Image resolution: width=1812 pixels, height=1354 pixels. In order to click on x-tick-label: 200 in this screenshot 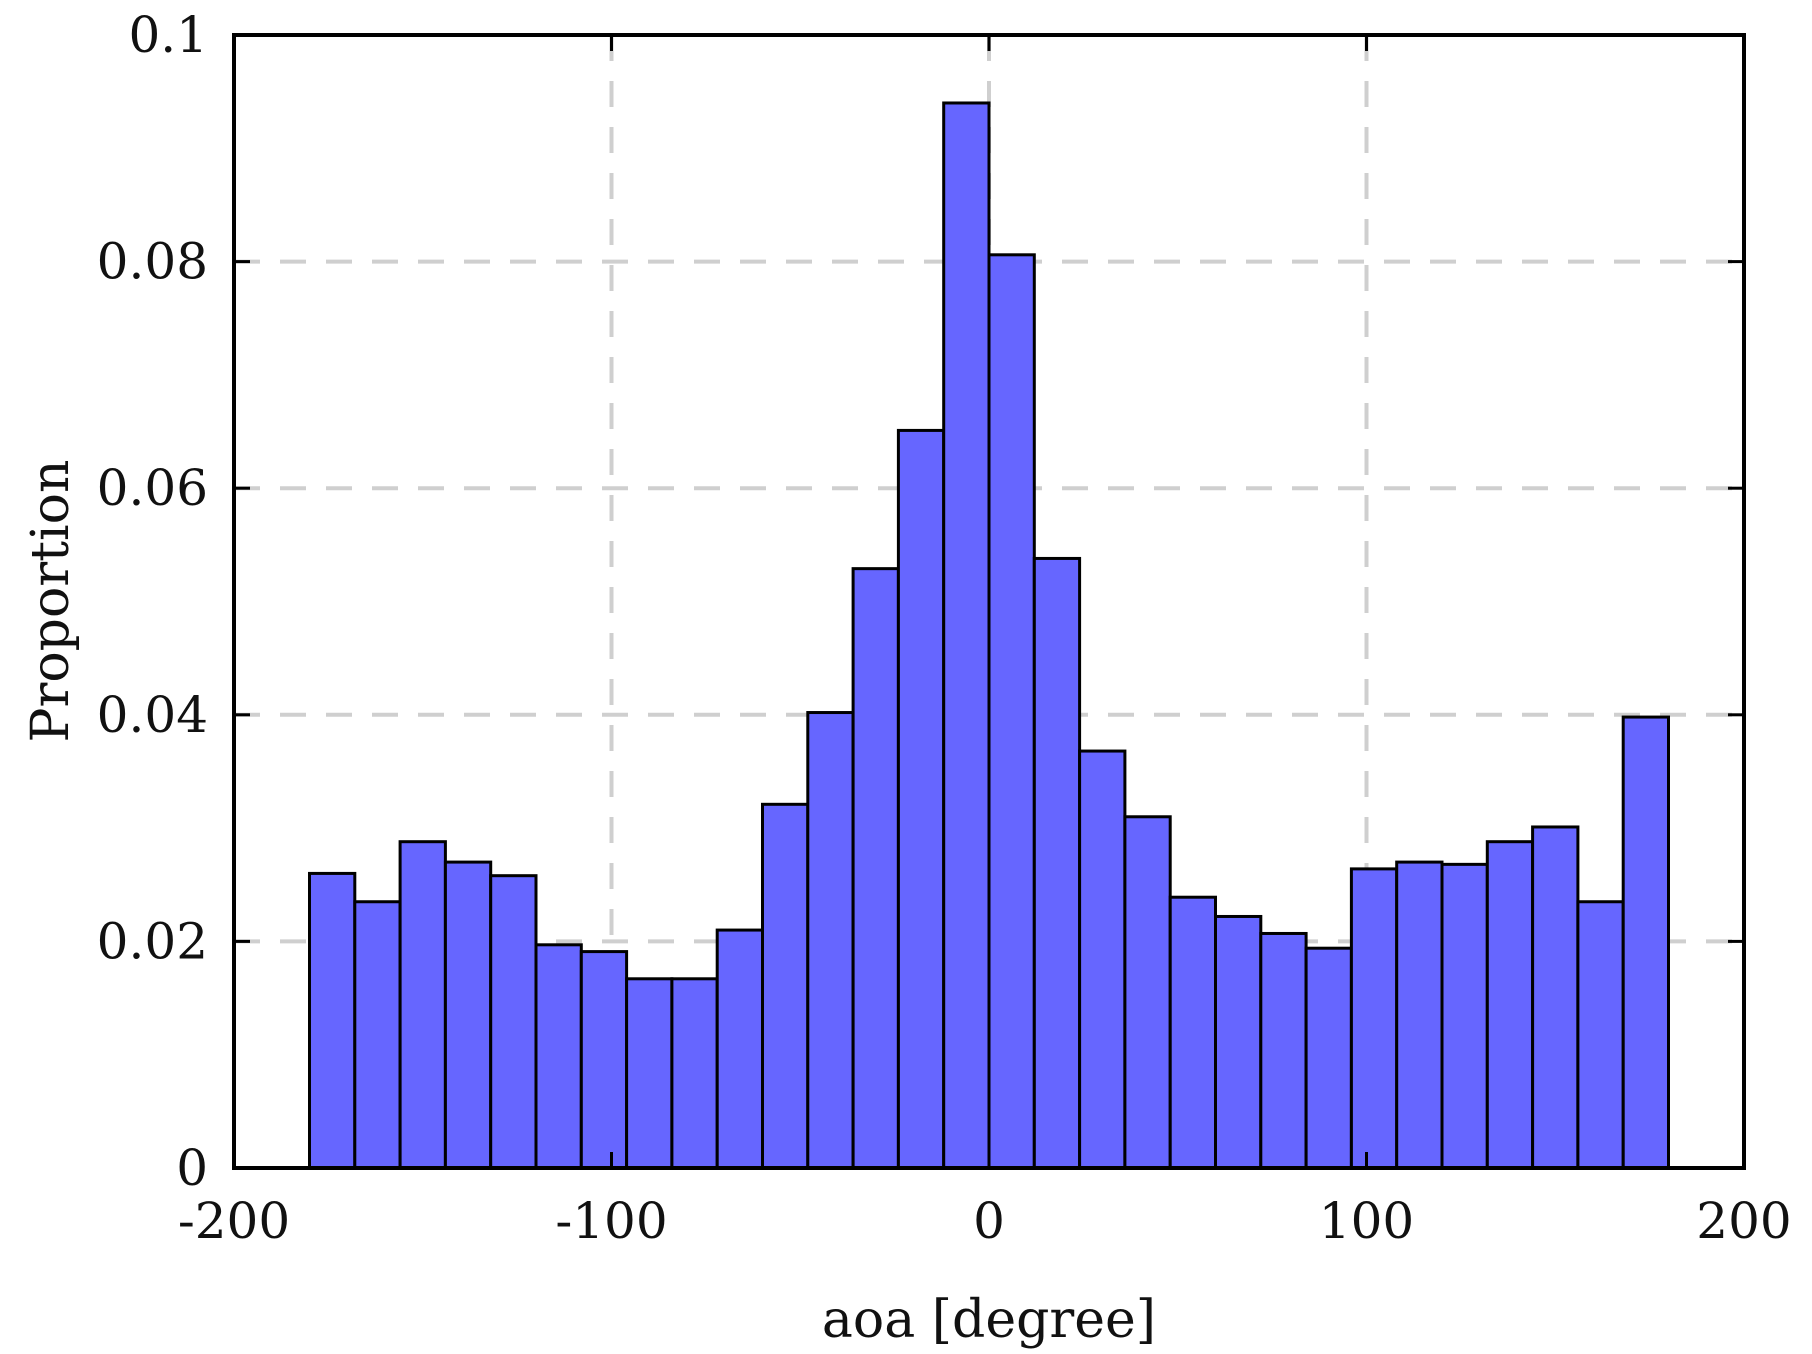, I will do `click(1743, 1221)`.